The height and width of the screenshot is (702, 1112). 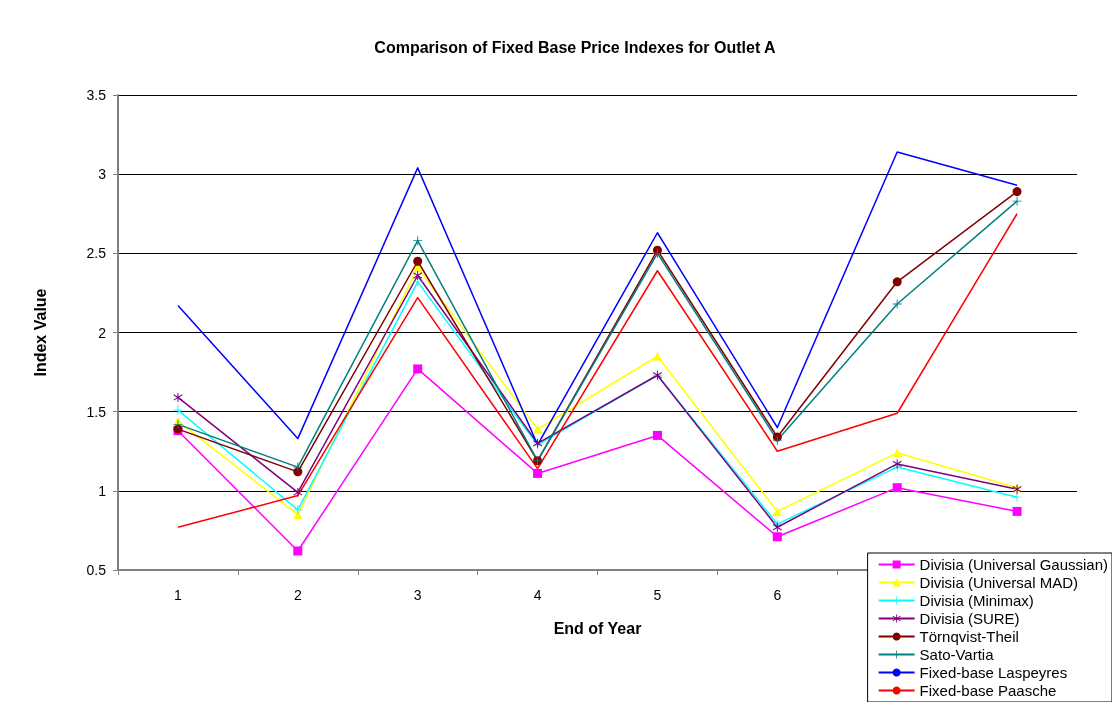 What do you see at coordinates (657, 595) in the screenshot?
I see `x-tick-label: 5` at bounding box center [657, 595].